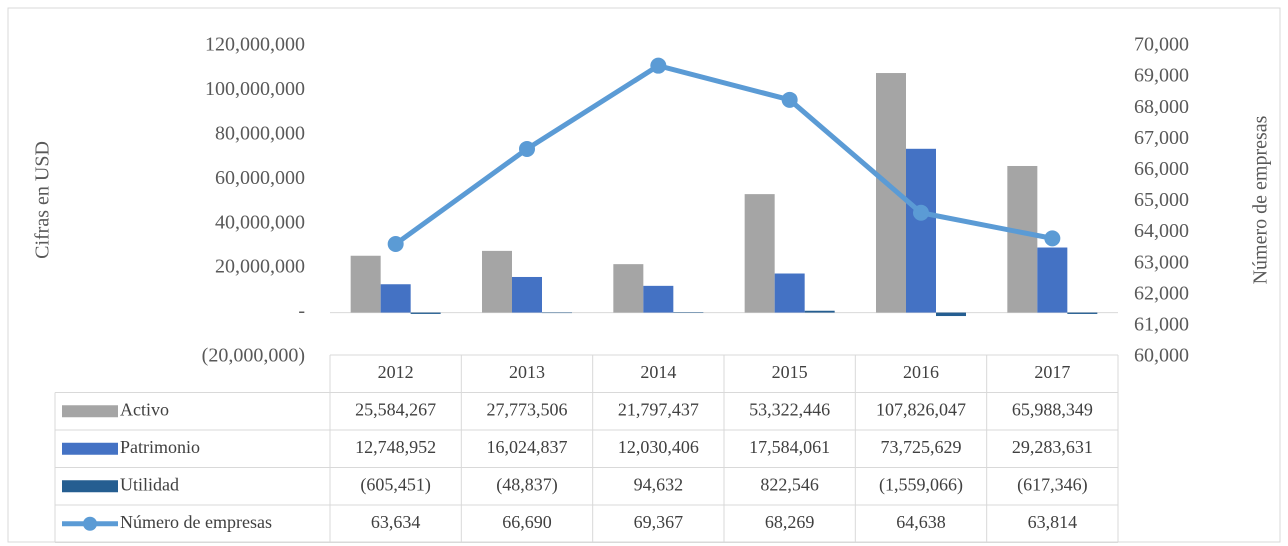  What do you see at coordinates (658, 372) in the screenshot?
I see `x-tick-label: 2014` at bounding box center [658, 372].